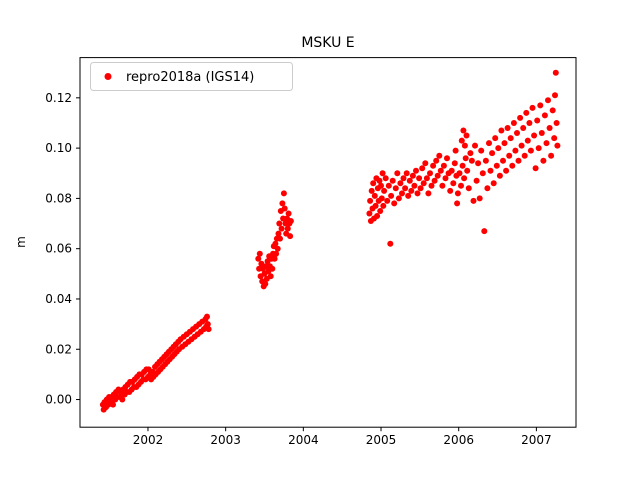 The width and height of the screenshot is (640, 480). What do you see at coordinates (58, 98) in the screenshot?
I see `y-tick-label: 0.12` at bounding box center [58, 98].